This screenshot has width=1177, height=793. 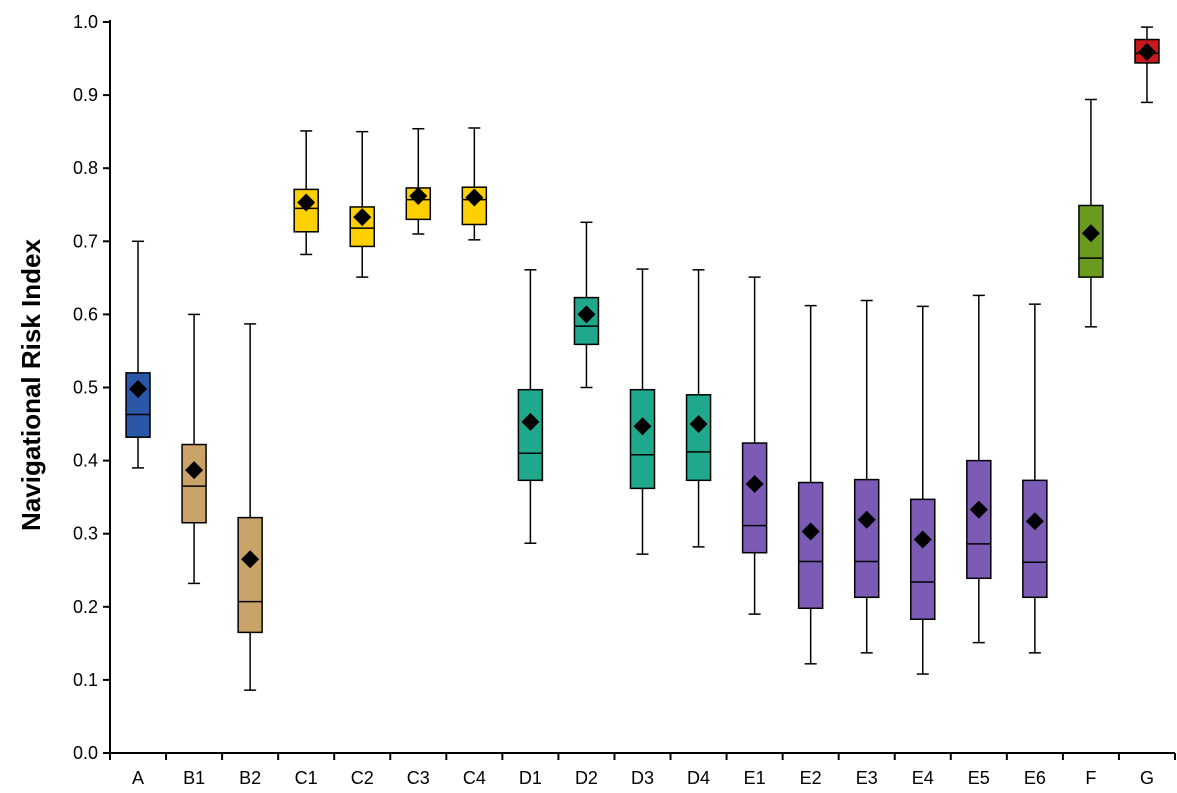 I want to click on box-d4, so click(x=698, y=408).